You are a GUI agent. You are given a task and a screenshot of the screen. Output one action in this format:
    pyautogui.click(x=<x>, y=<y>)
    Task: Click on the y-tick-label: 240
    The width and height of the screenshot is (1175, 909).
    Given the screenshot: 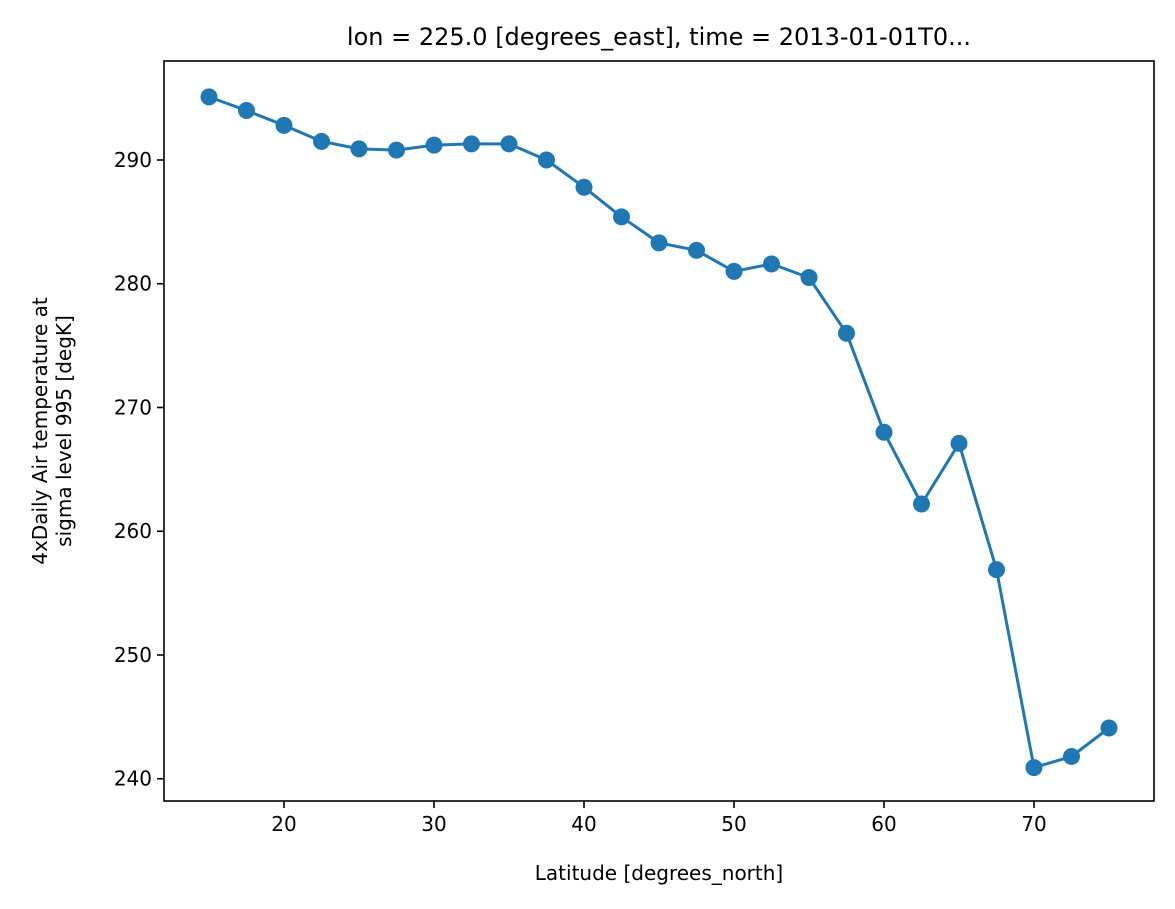 What is the action you would take?
    pyautogui.click(x=133, y=779)
    